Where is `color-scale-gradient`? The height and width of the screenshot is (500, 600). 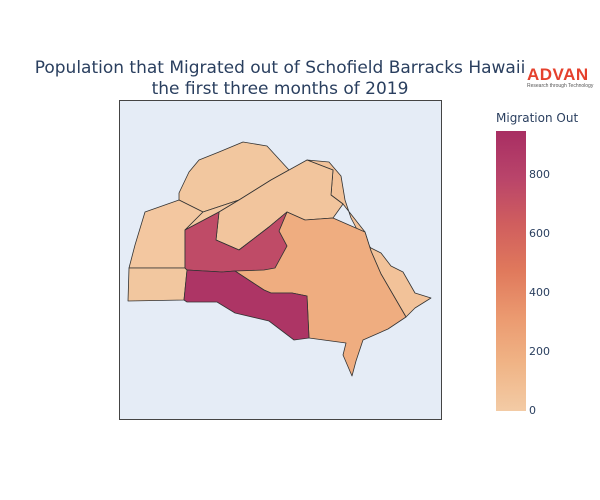
color-scale-gradient is located at coordinates (511, 271).